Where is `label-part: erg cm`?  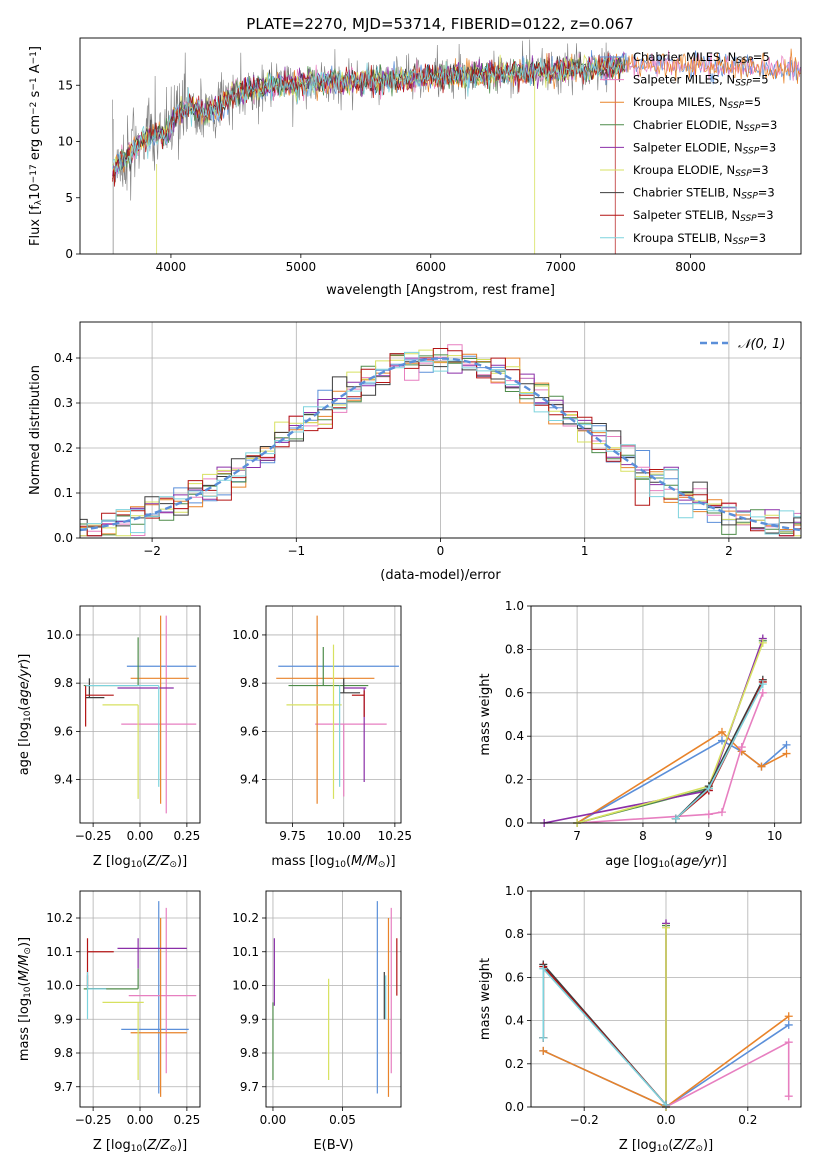 label-part: erg cm is located at coordinates (35, 139).